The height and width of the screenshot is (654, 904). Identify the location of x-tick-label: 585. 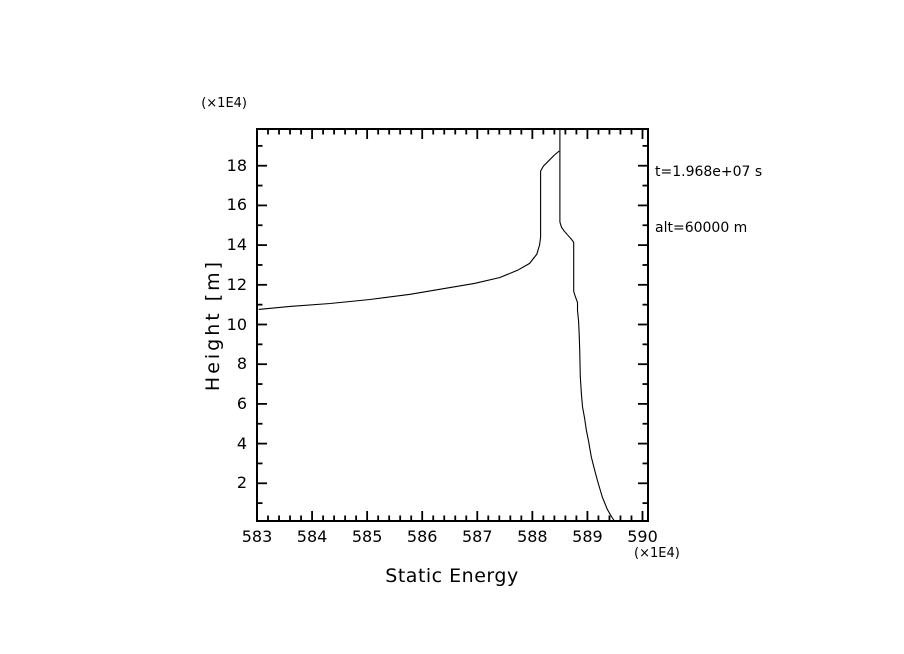
(367, 536).